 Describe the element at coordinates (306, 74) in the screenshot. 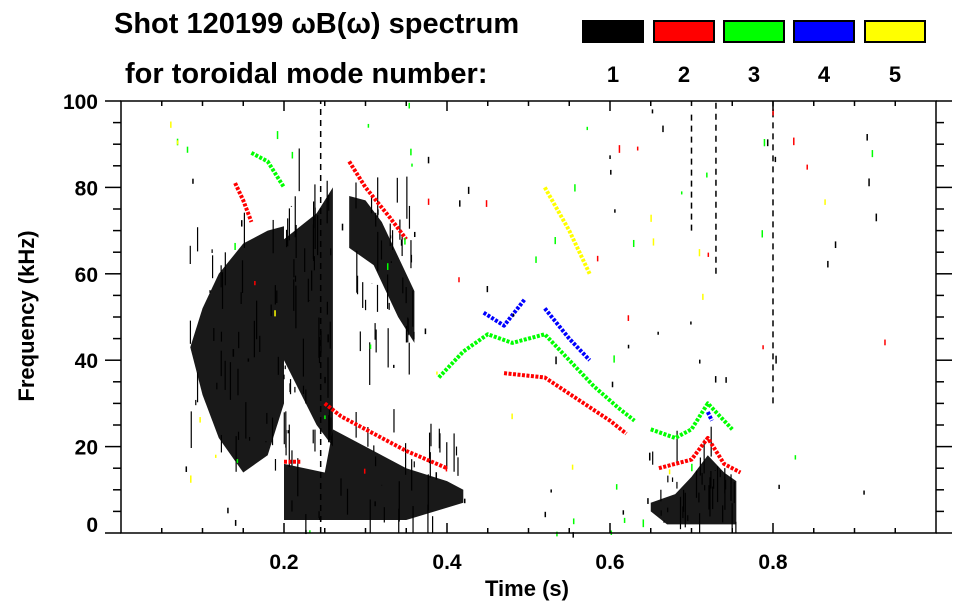

I see `chart-subtitle: for toroidal mode number:` at that location.